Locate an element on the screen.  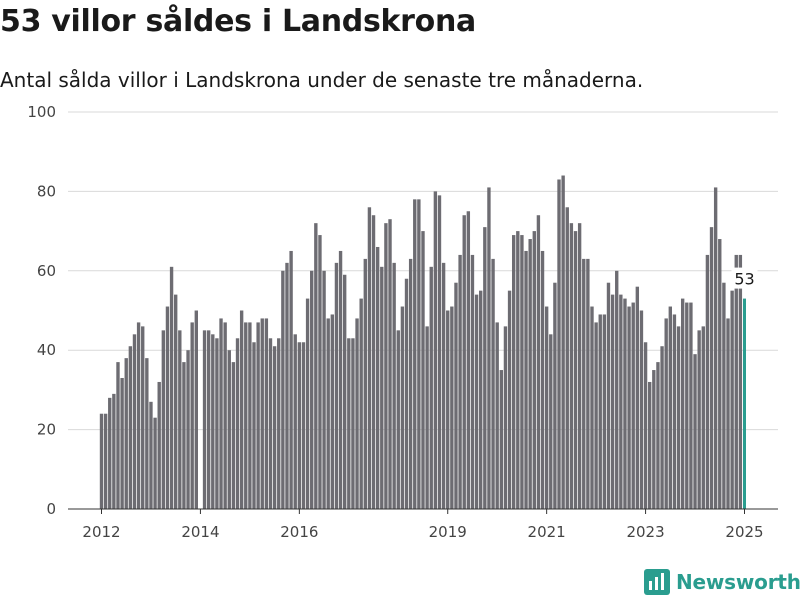
value-annotation: 53 is located at coordinates (744, 278).